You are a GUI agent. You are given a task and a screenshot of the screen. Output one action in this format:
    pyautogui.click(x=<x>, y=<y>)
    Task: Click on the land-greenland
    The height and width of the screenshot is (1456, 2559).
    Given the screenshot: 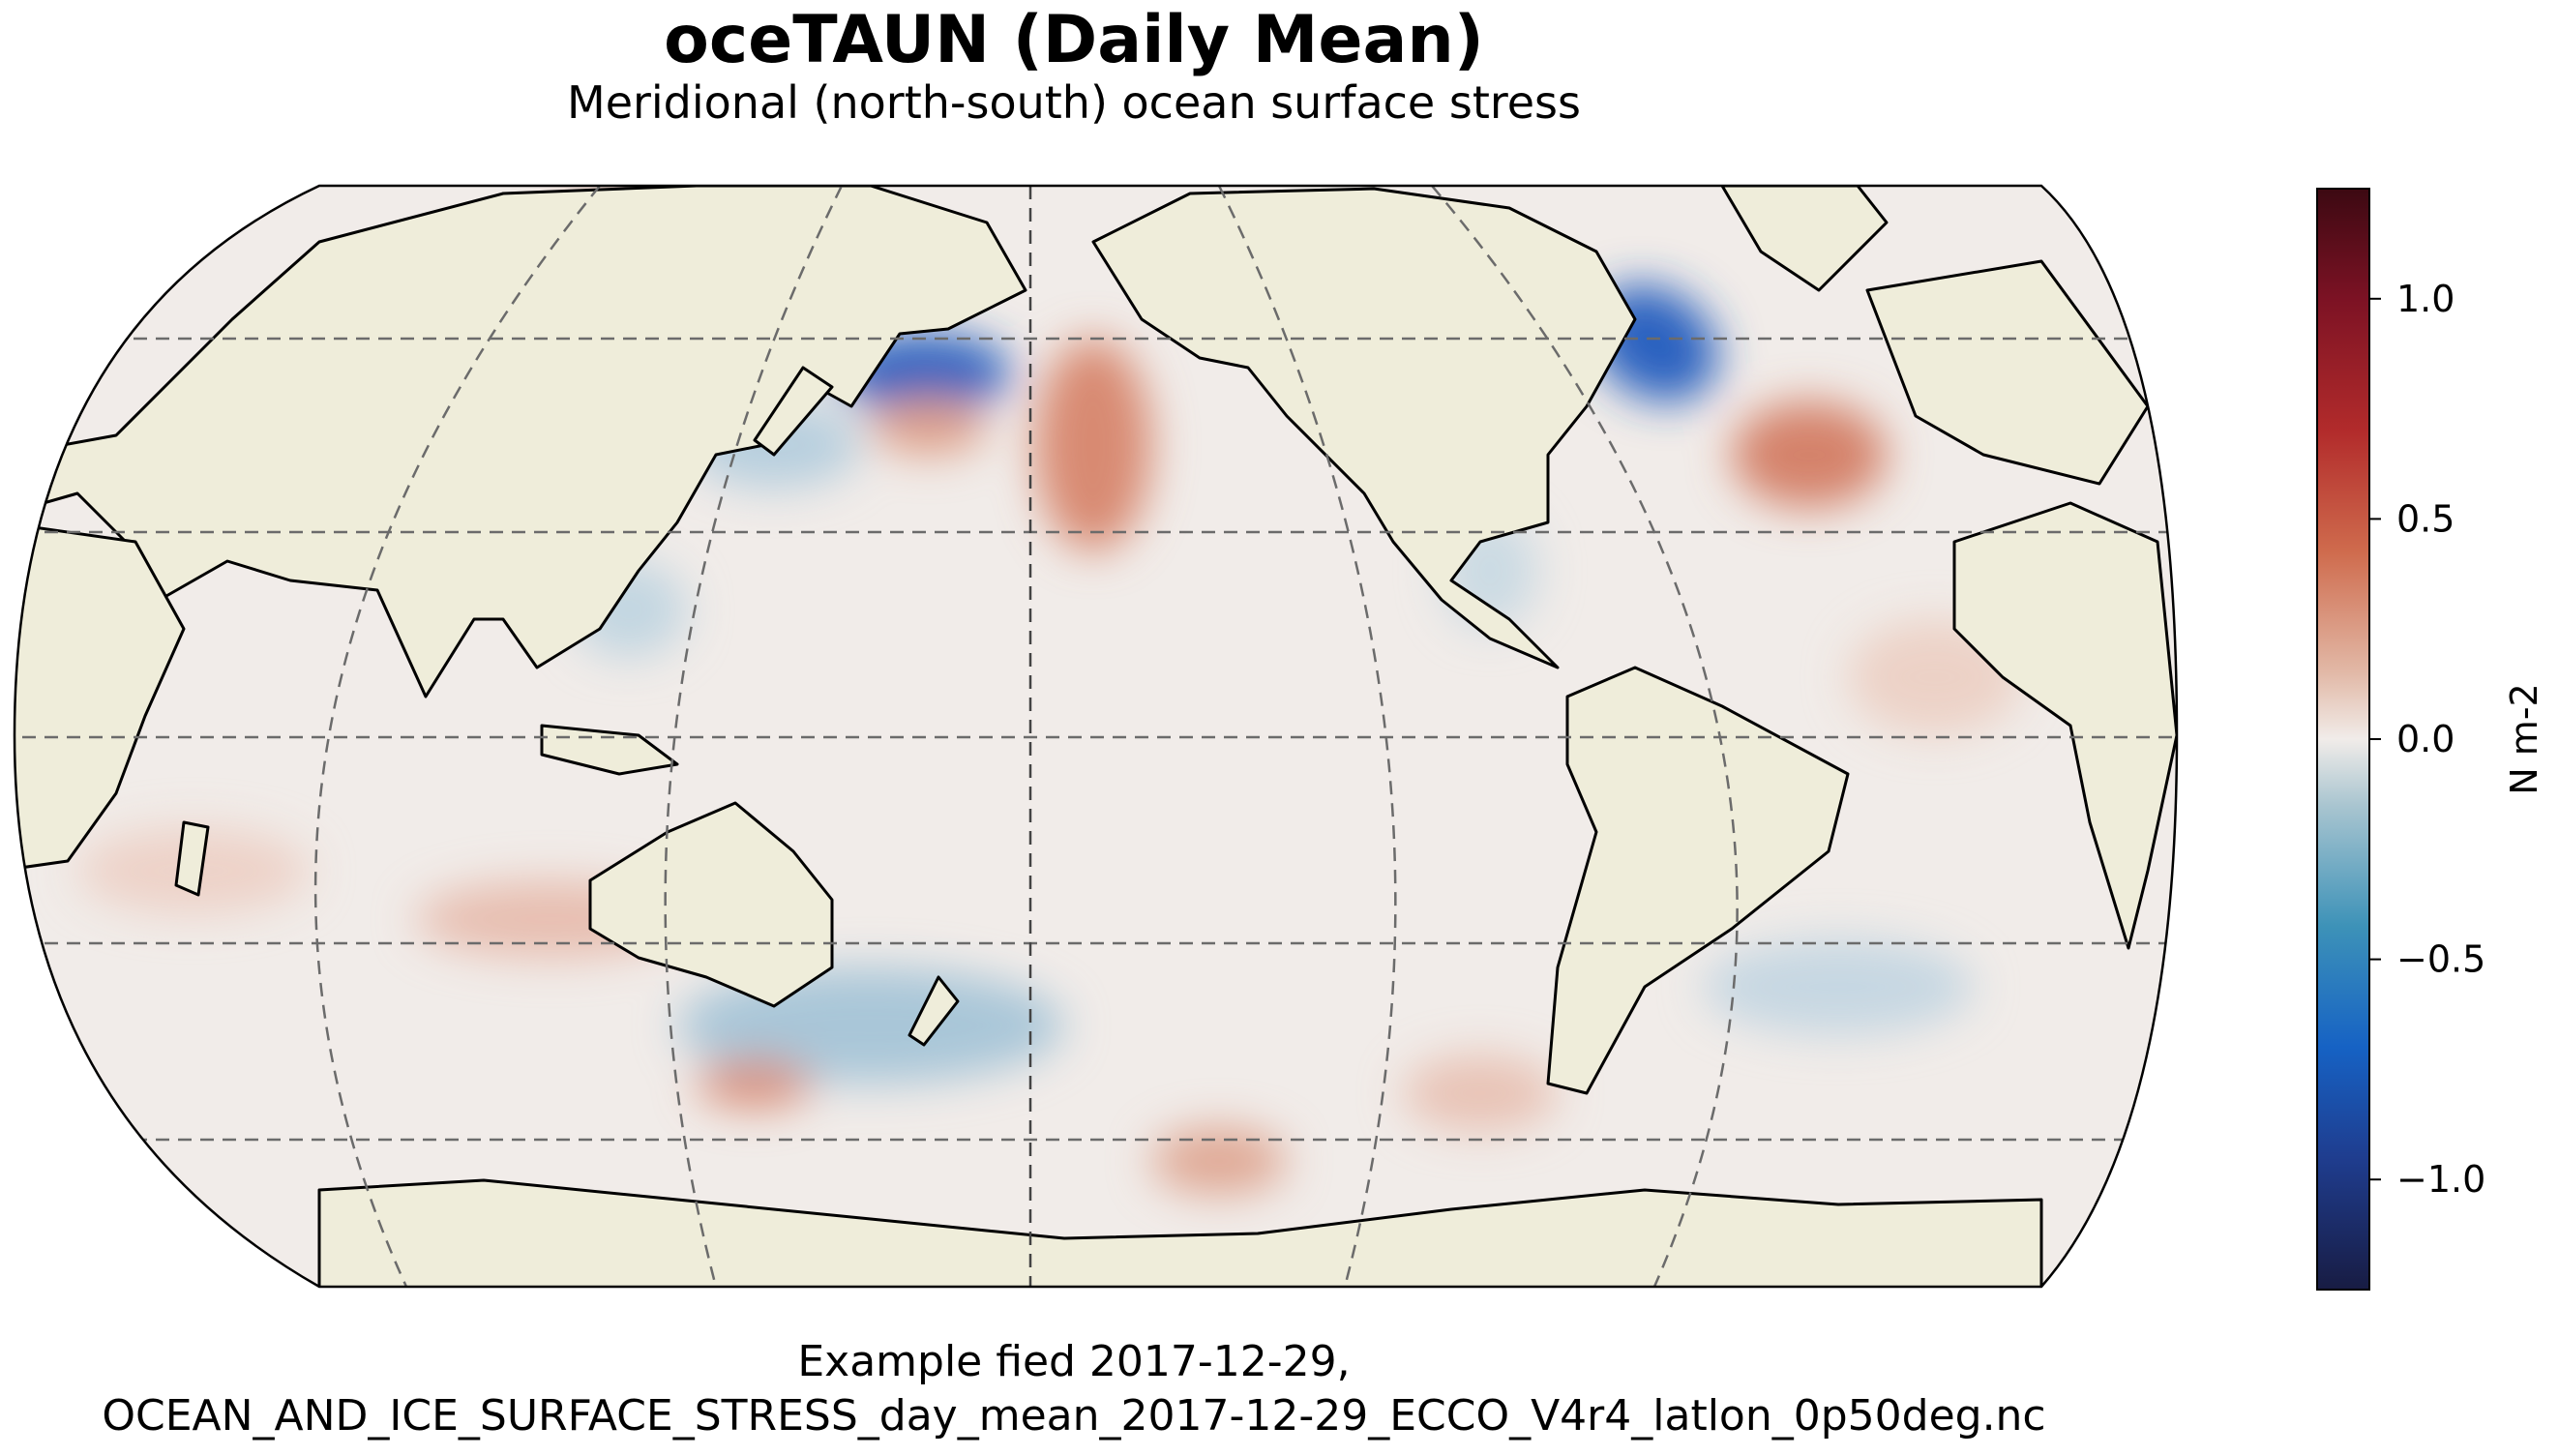 What is the action you would take?
    pyautogui.click(x=1804, y=239)
    